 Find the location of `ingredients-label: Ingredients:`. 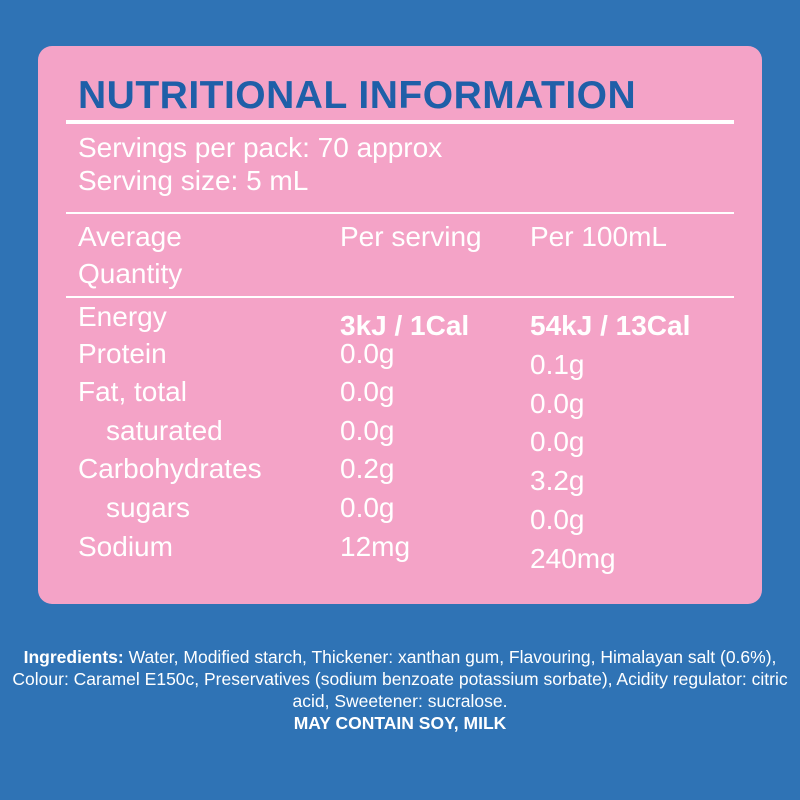

ingredients-label: Ingredients: is located at coordinates (73, 657).